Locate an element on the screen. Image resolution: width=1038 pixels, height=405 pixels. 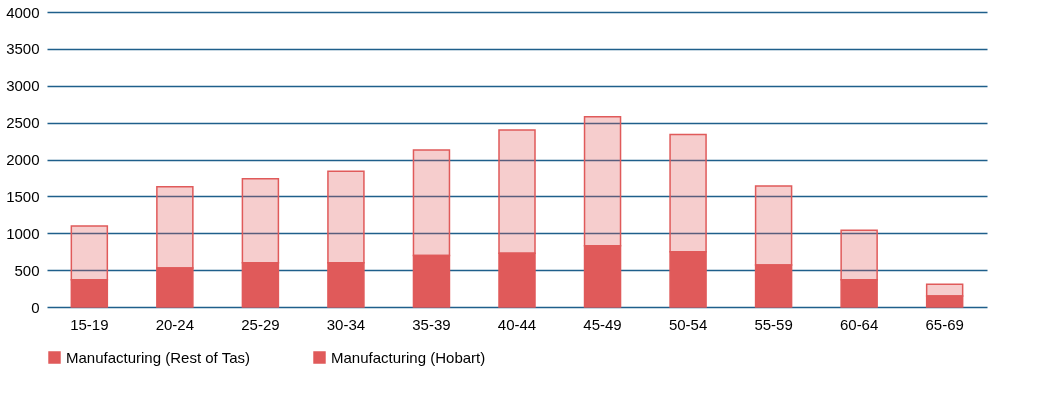
y-tick-label: 2000 is located at coordinates (23, 159).